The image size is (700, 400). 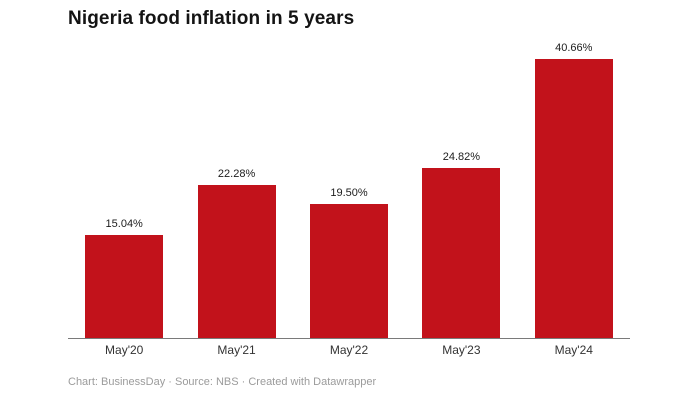 What do you see at coordinates (236, 261) in the screenshot?
I see `bar-may21` at bounding box center [236, 261].